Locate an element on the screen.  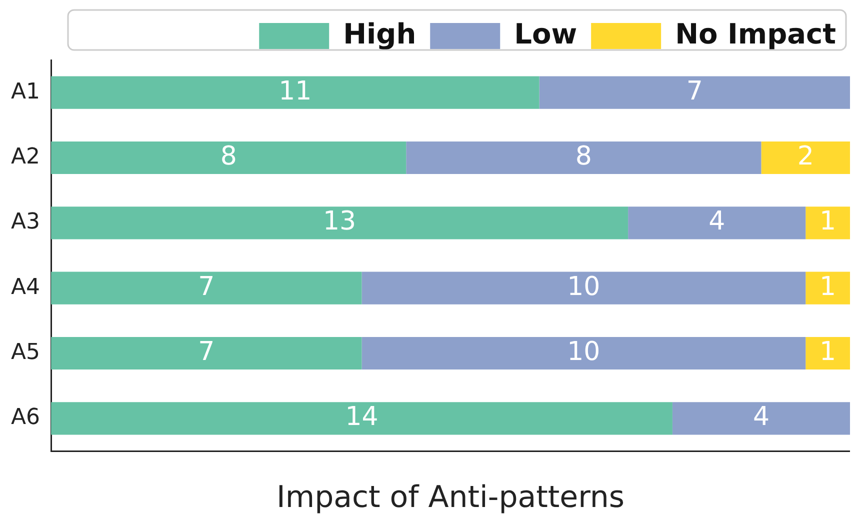
data-label: 2 is located at coordinates (805, 157).